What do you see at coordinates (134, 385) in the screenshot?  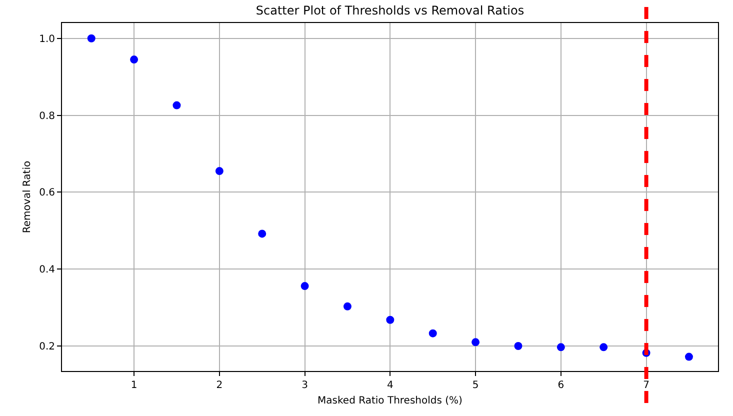 I see `x-tick-label: 1` at bounding box center [134, 385].